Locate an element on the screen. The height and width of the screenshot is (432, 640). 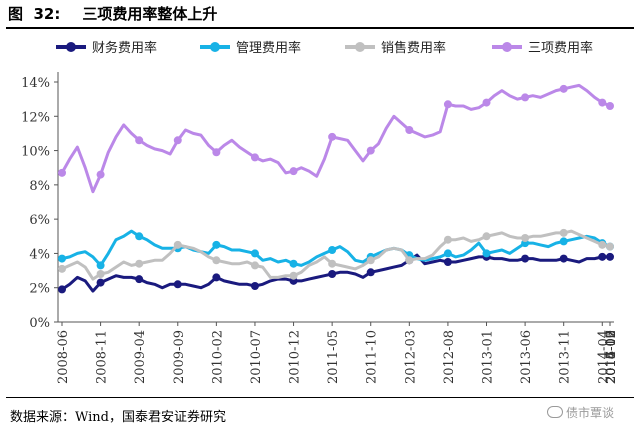
x-tick-label: 2013-01 is located at coordinates (488, 357).